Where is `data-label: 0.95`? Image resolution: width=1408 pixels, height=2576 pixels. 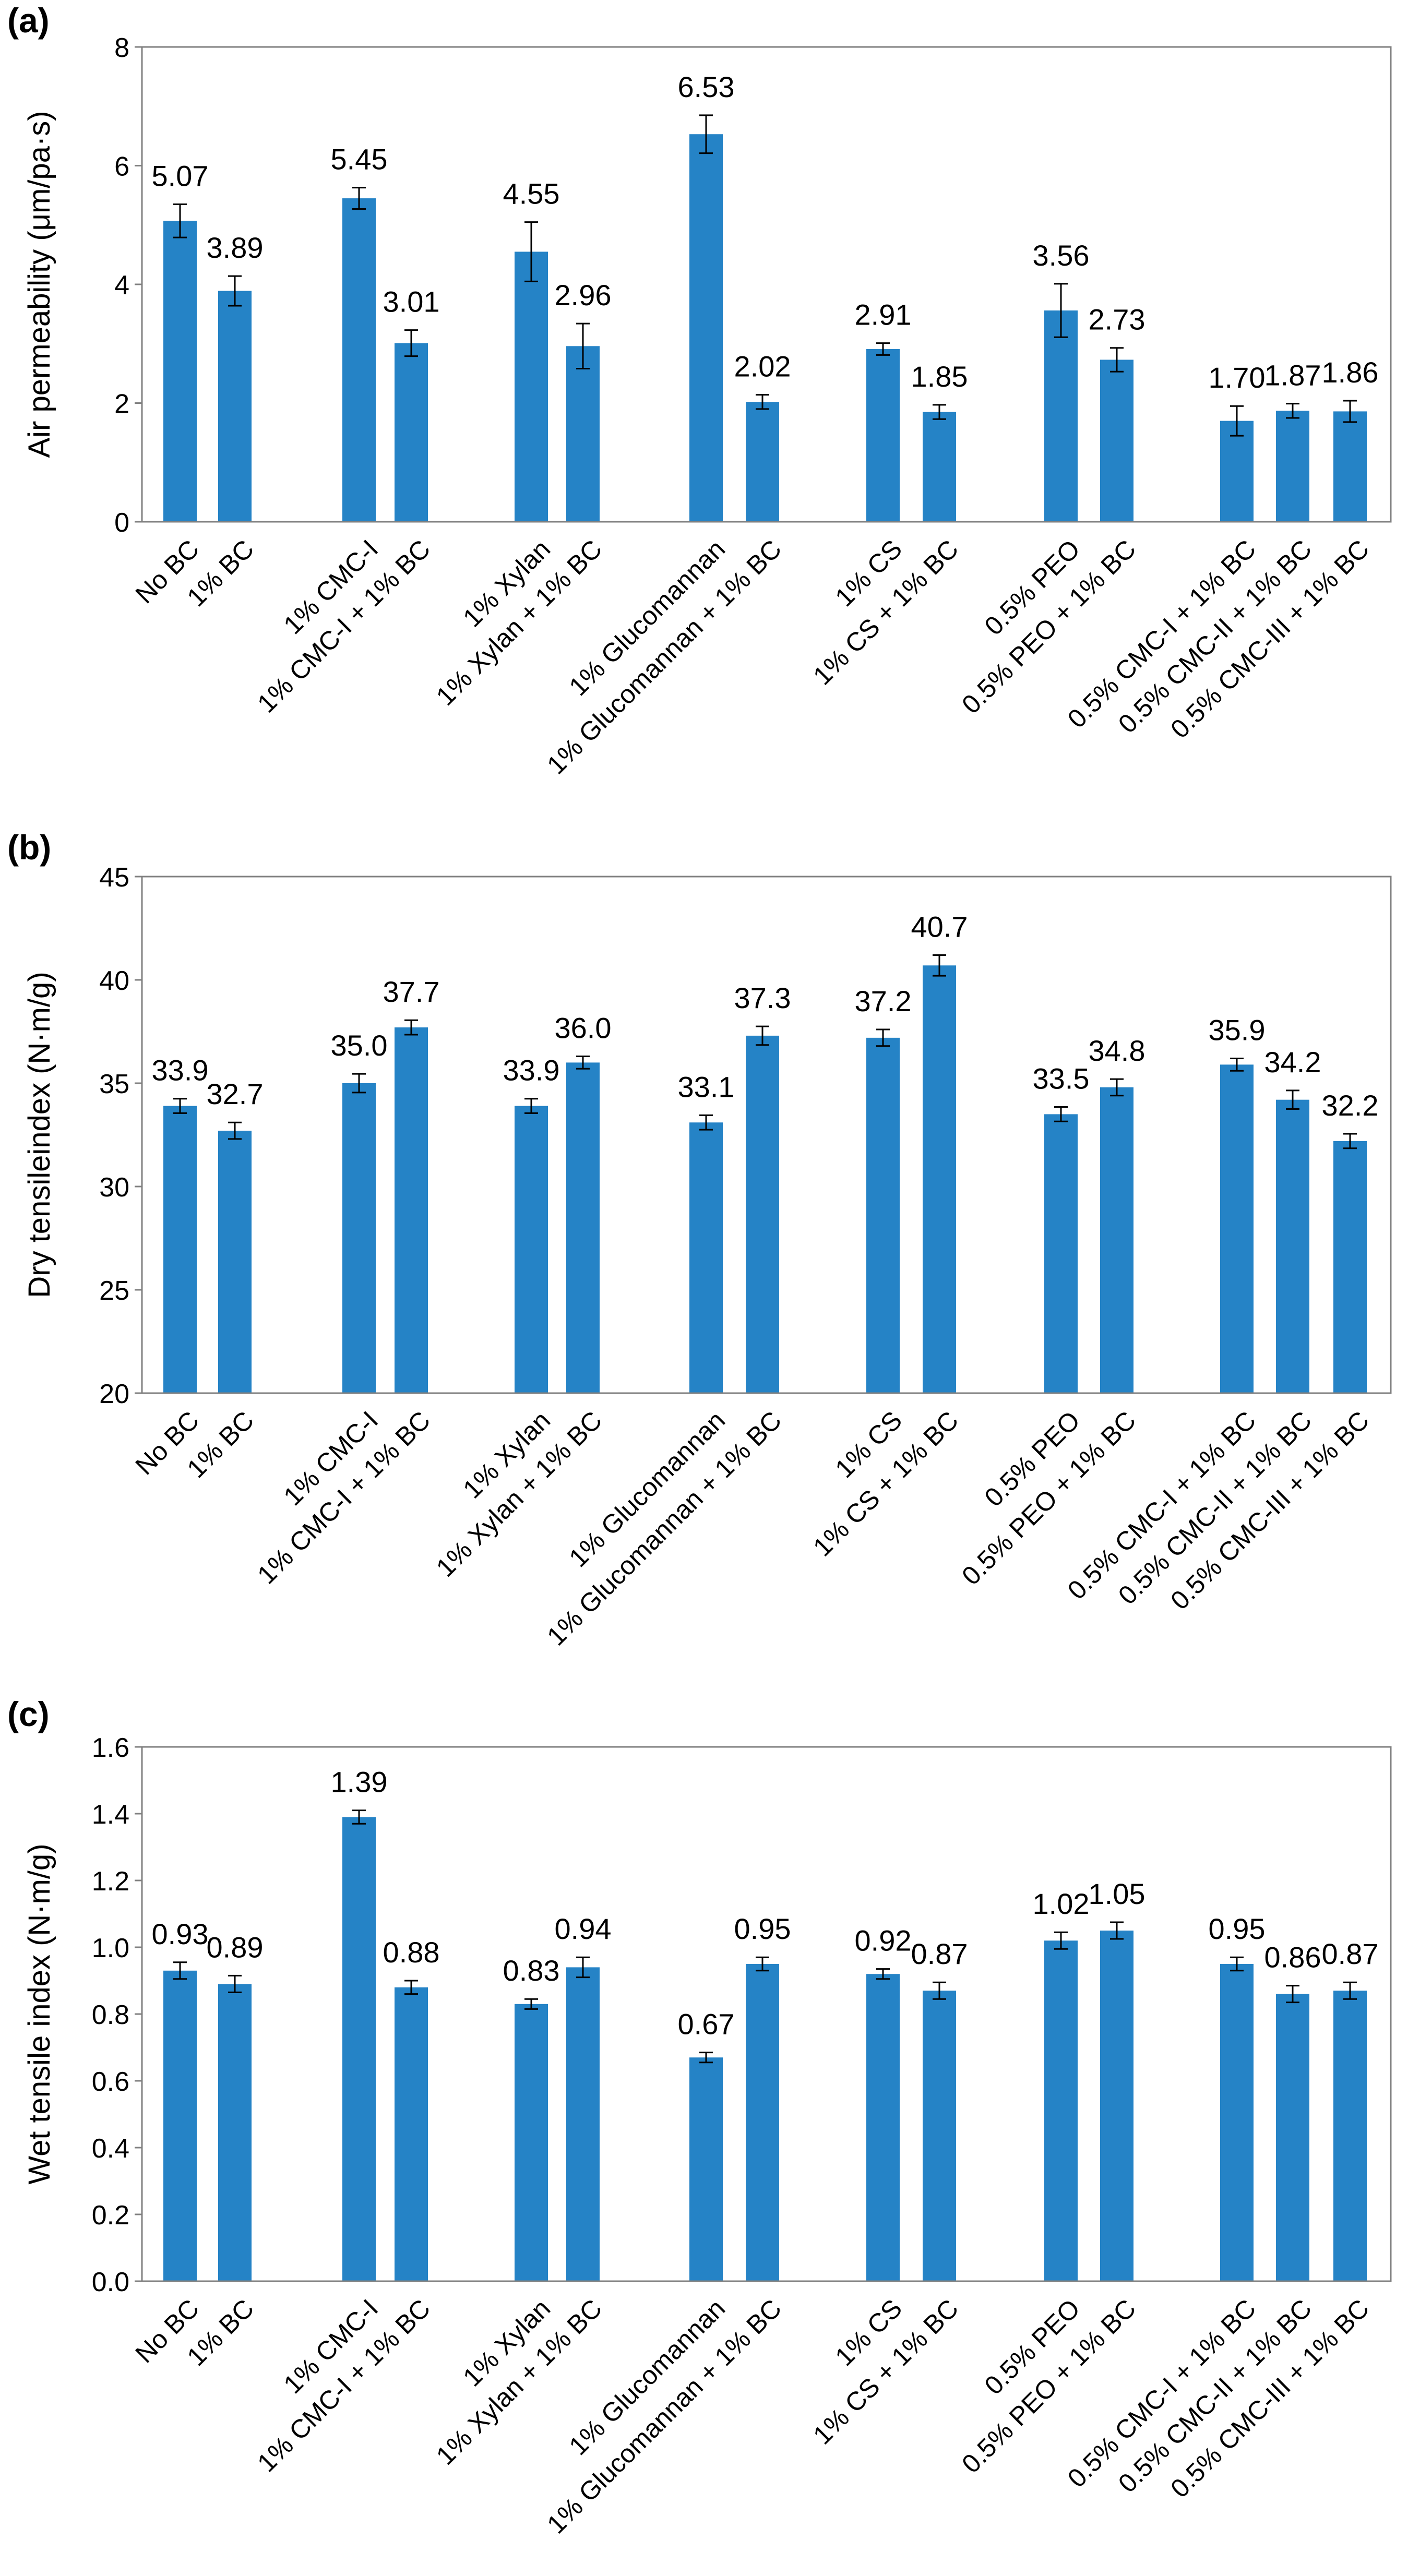 data-label: 0.95 is located at coordinates (763, 1928).